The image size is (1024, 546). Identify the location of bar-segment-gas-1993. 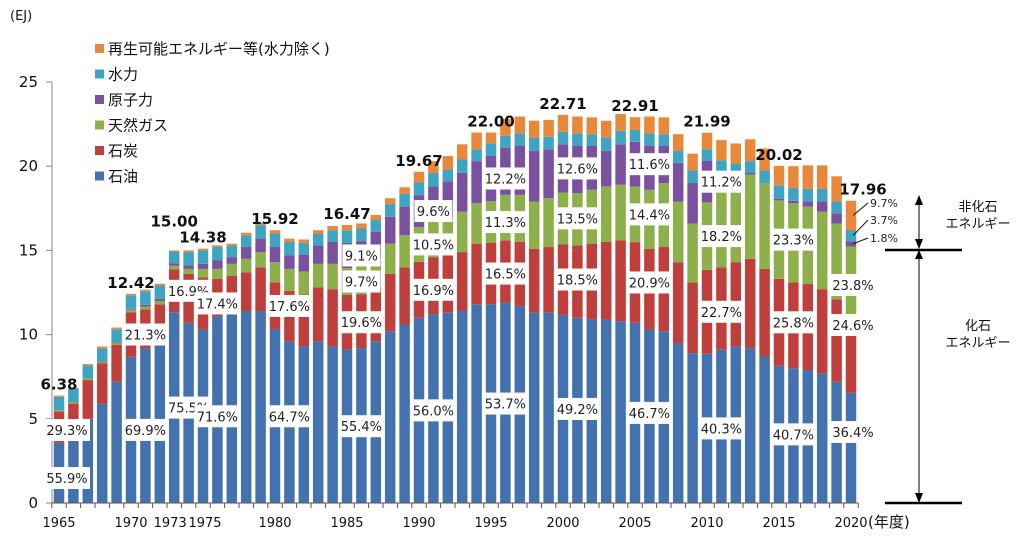
(462, 232).